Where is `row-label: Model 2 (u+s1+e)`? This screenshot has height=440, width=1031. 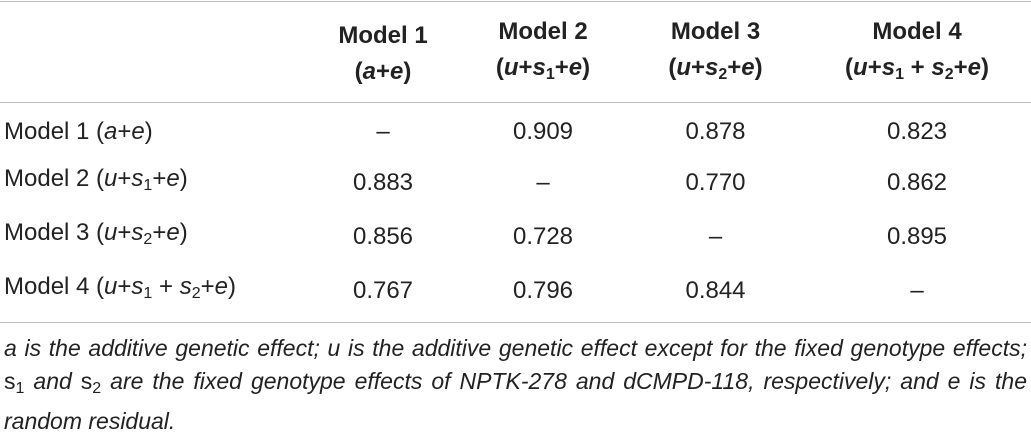
row-label: Model 2 (u+s1+e) is located at coordinates (154, 183).